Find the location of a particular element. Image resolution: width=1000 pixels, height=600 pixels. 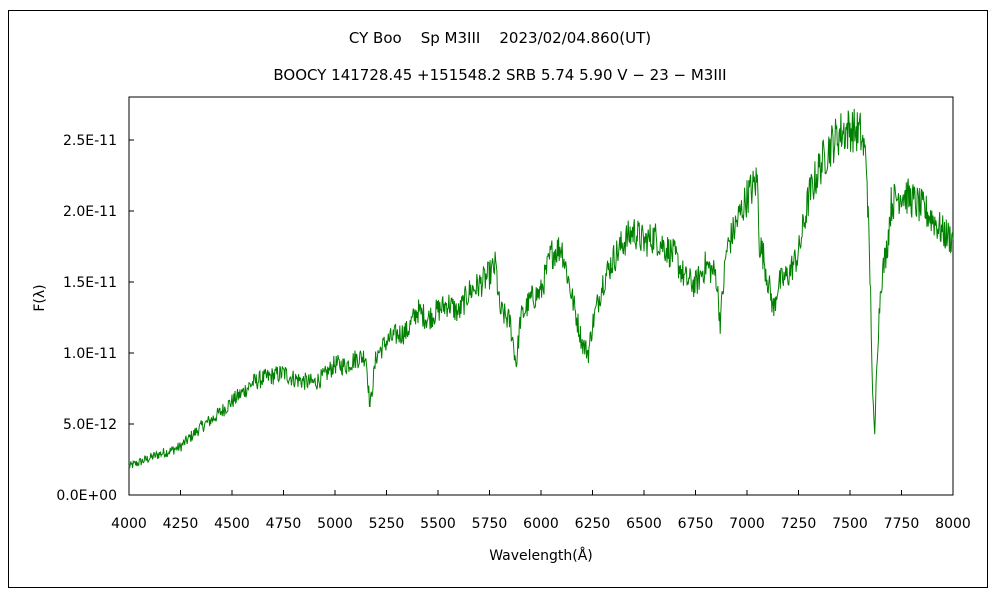

x-tick-label: 6250 is located at coordinates (593, 524).